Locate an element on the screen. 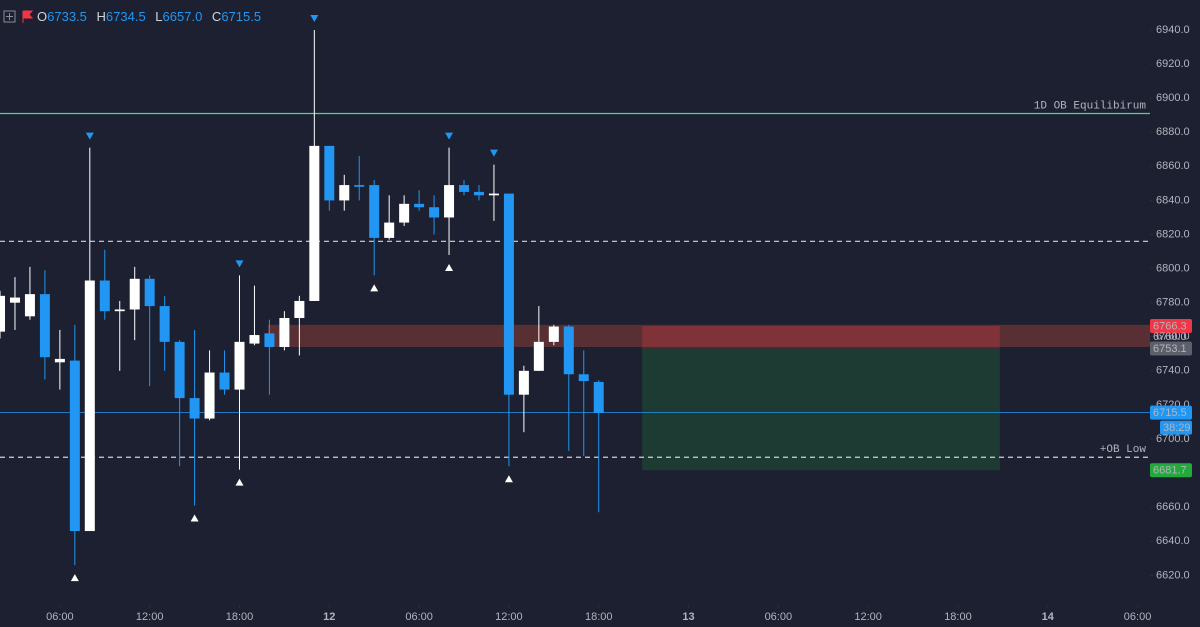 Image resolution: width=1200 pixels, height=627 pixels. y-tick-label: 6700.0 is located at coordinates (1173, 439).